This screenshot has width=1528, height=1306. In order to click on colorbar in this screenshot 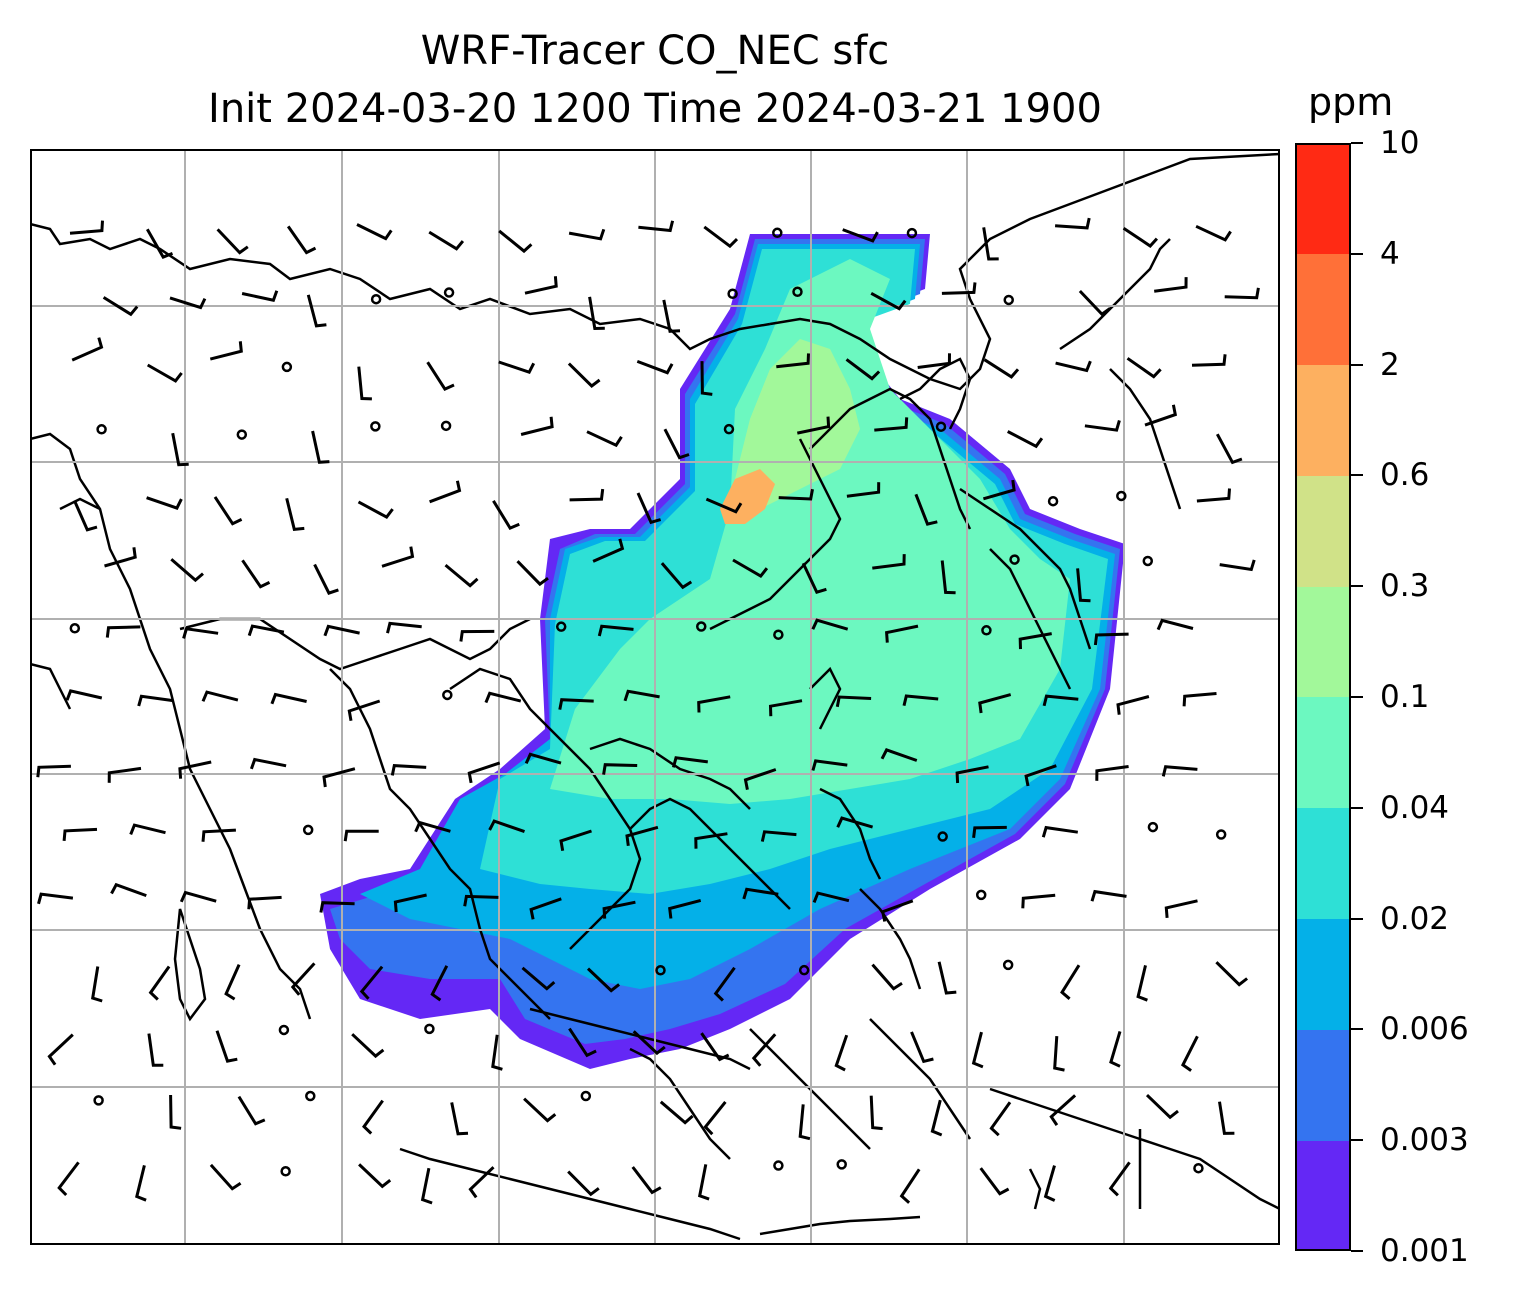, I will do `click(1323, 697)`.